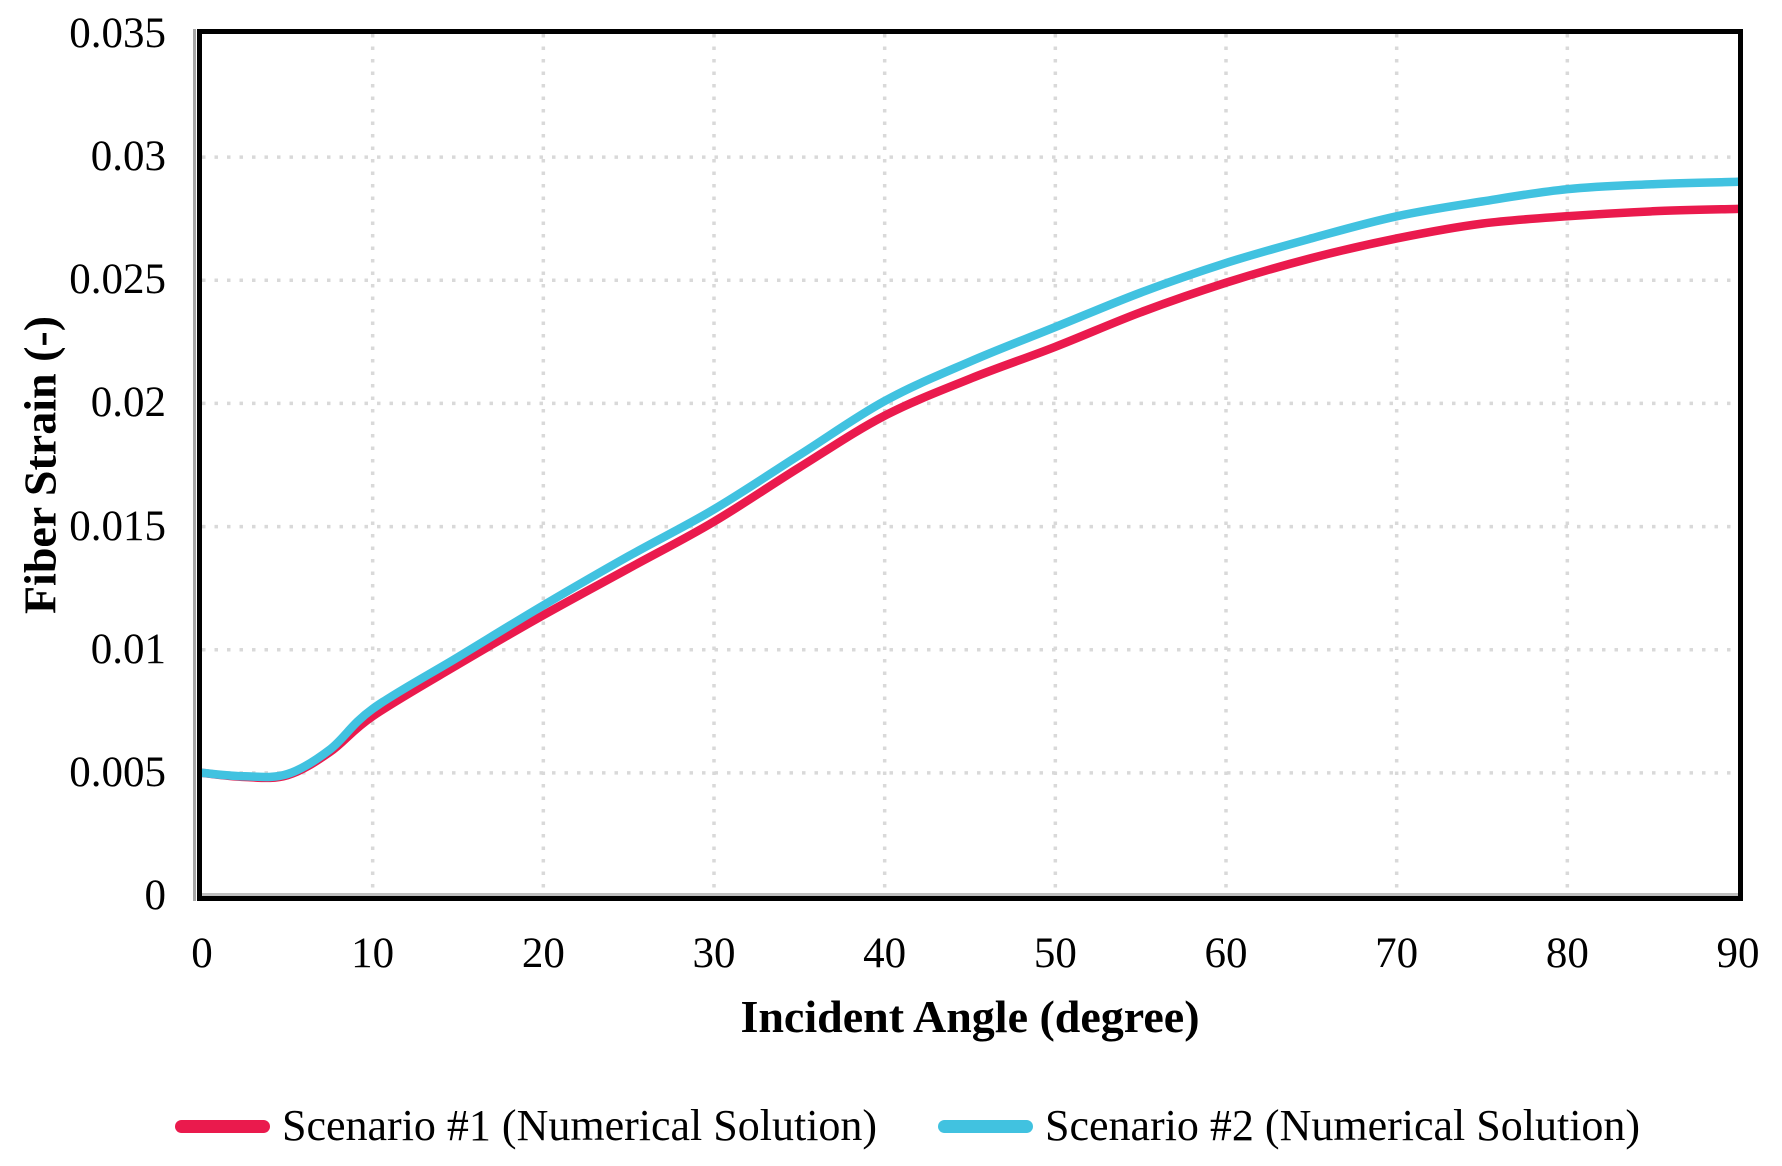  I want to click on y-tick-label: 0, so click(155, 895).